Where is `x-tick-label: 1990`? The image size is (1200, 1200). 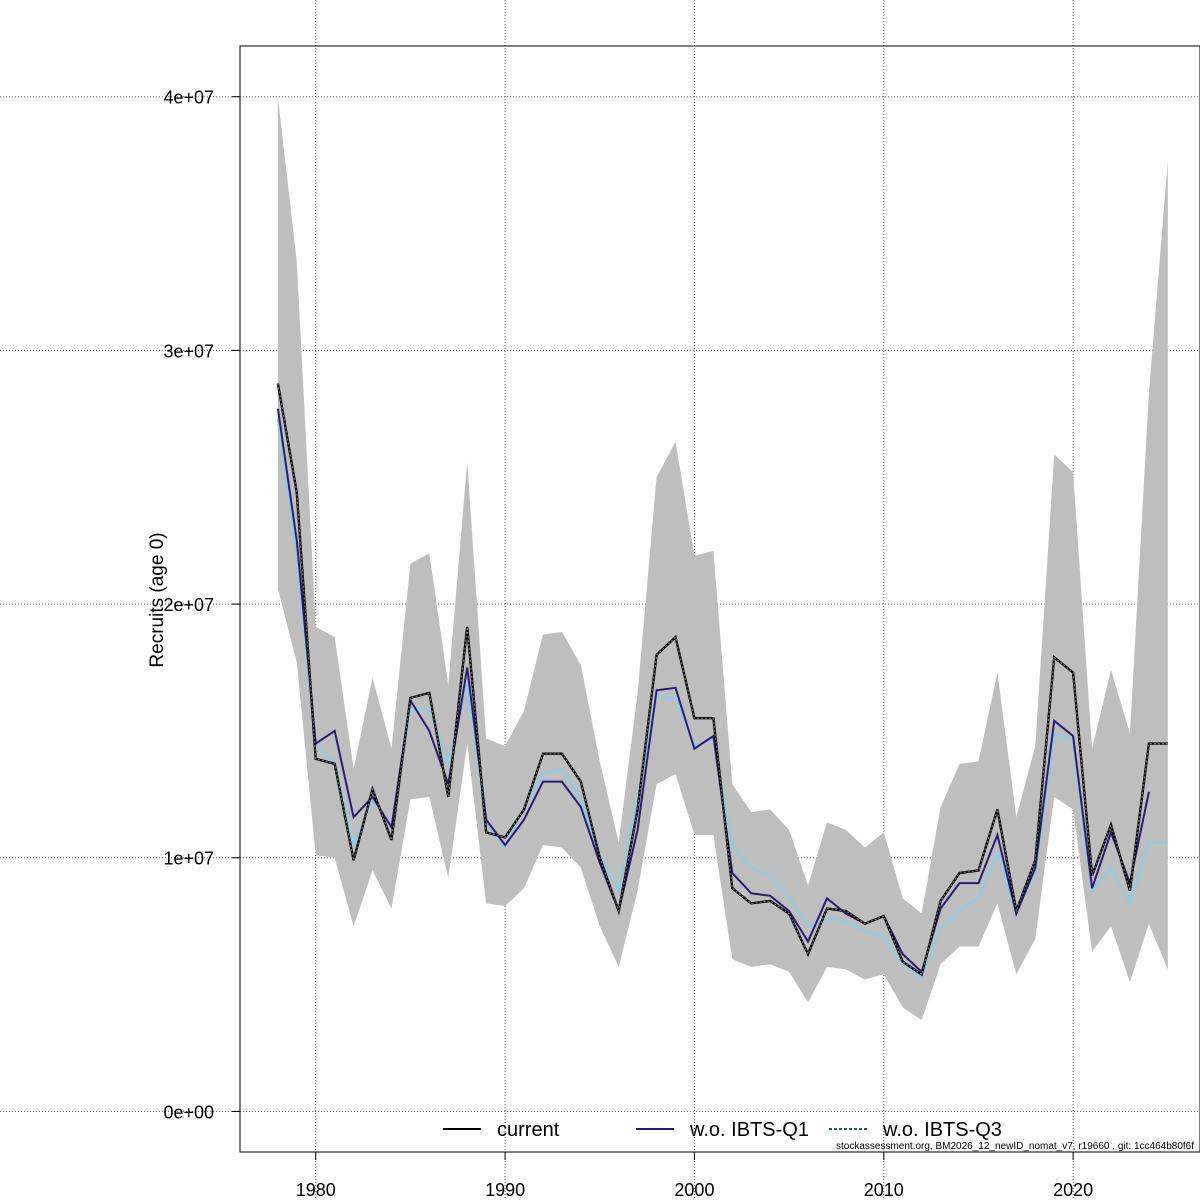
x-tick-label: 1990 is located at coordinates (505, 1190).